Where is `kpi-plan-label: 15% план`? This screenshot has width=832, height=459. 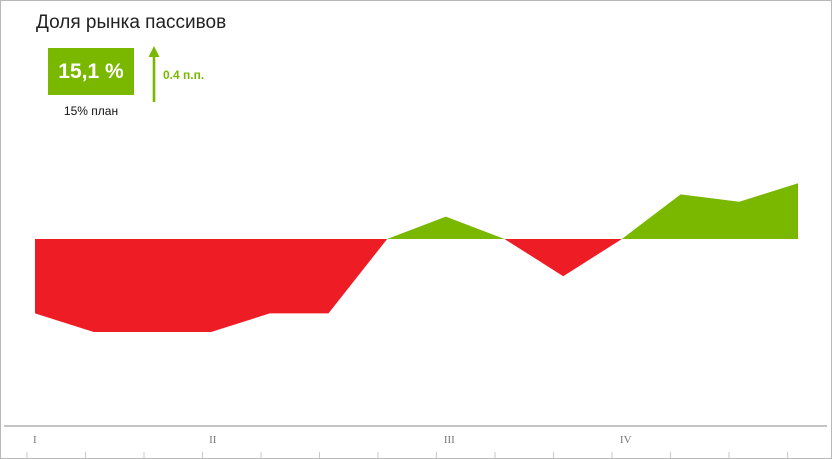 kpi-plan-label: 15% план is located at coordinates (91, 111).